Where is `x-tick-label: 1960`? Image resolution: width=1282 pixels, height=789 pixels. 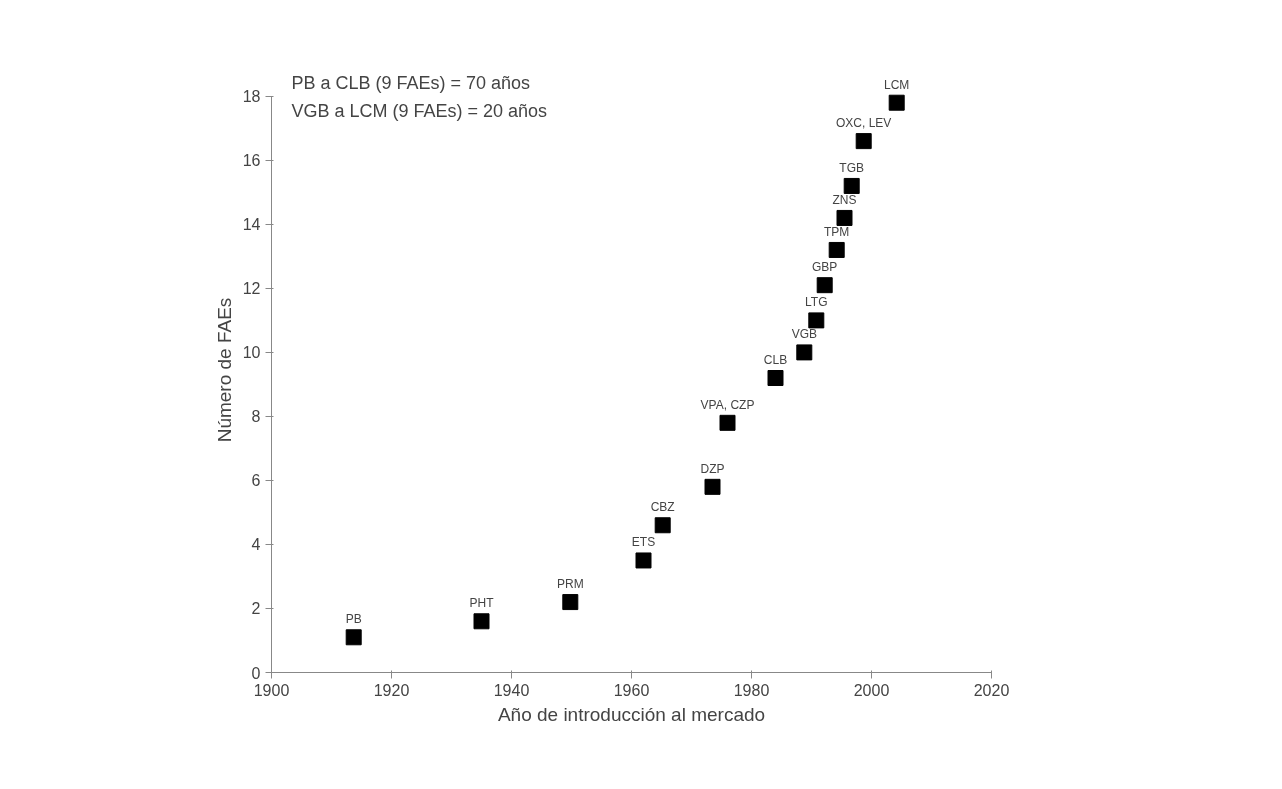
x-tick-label: 1960 is located at coordinates (631, 690).